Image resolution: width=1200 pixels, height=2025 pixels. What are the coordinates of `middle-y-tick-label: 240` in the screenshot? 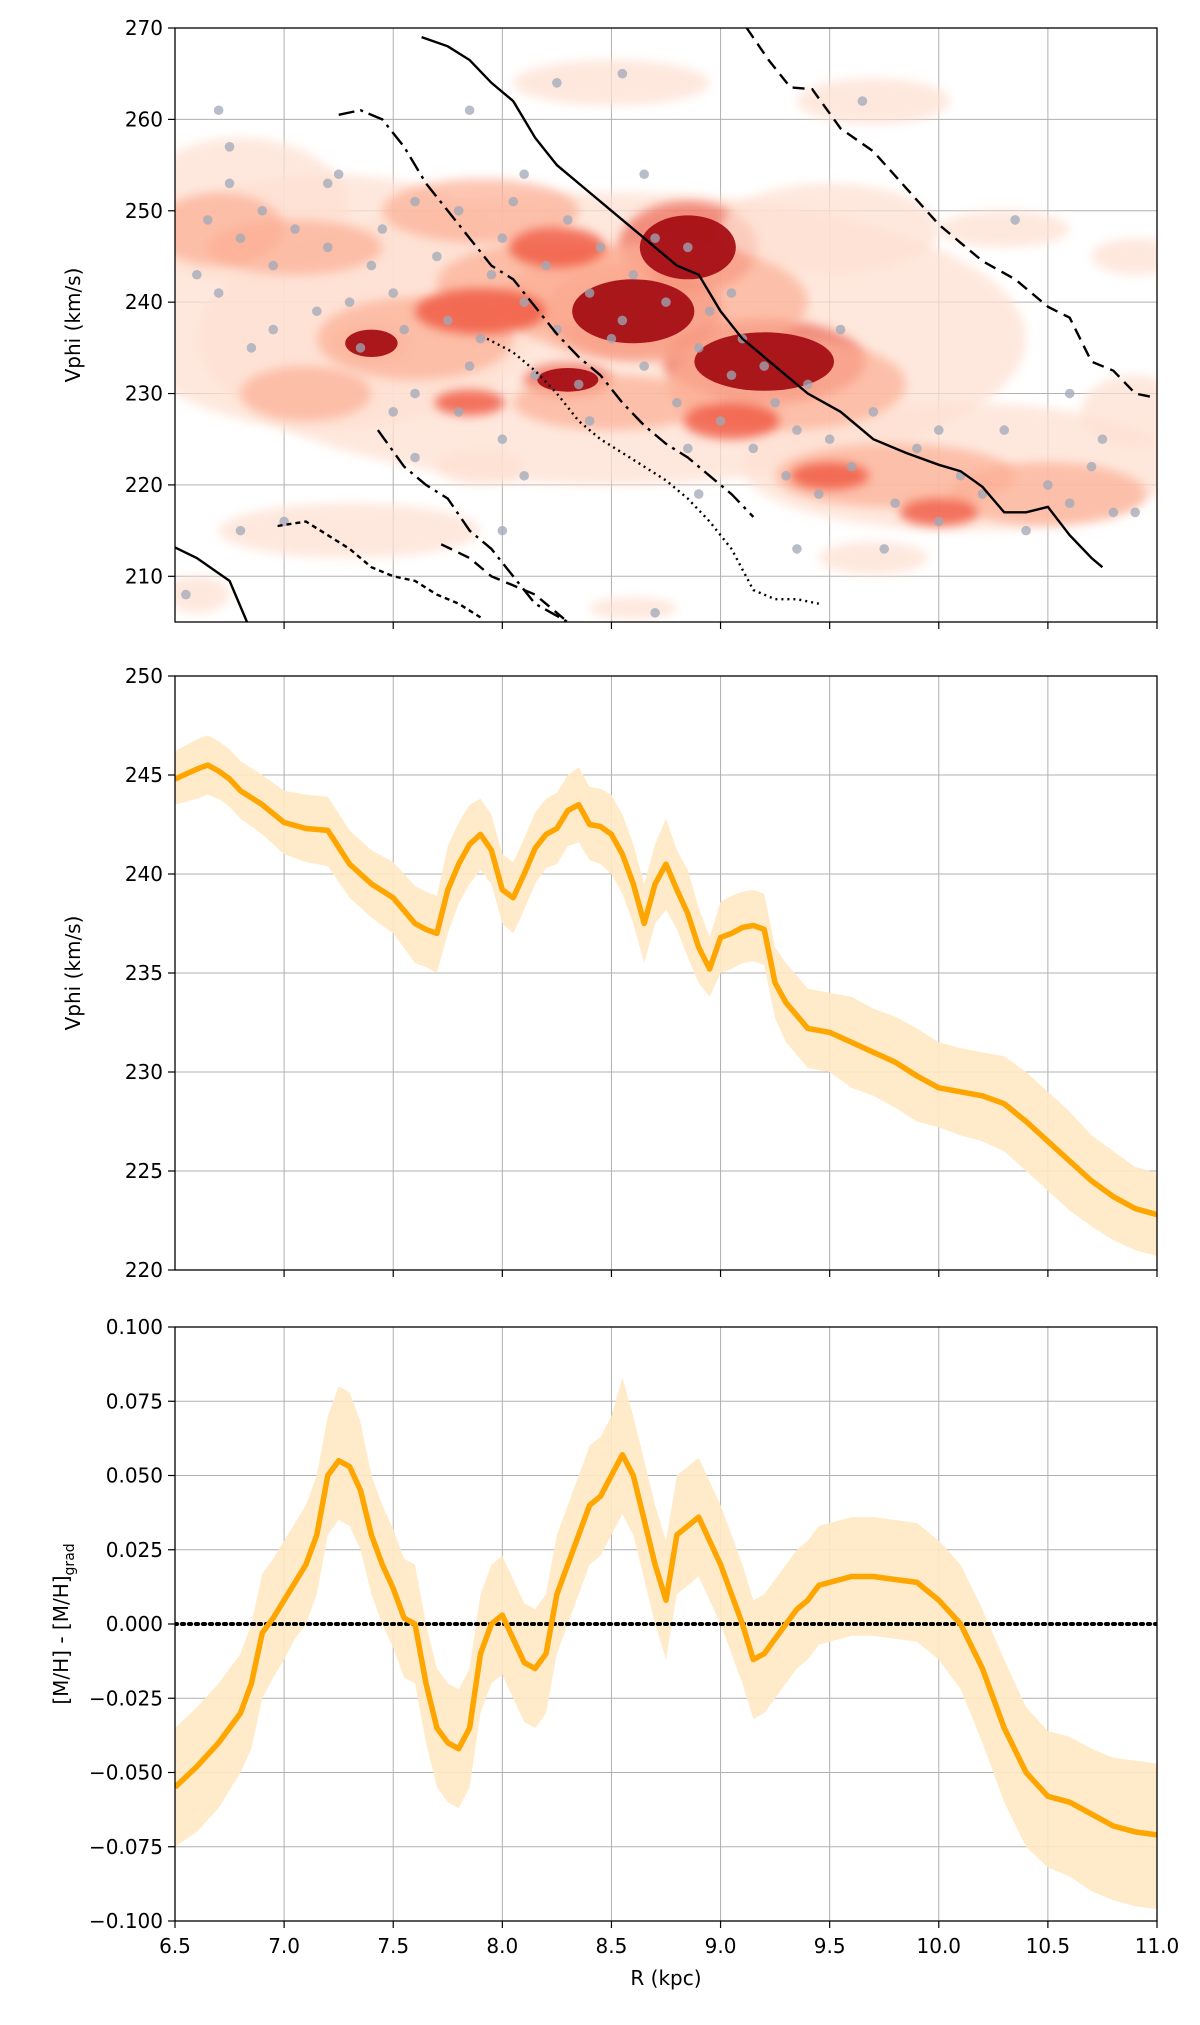 It's located at (144, 874).